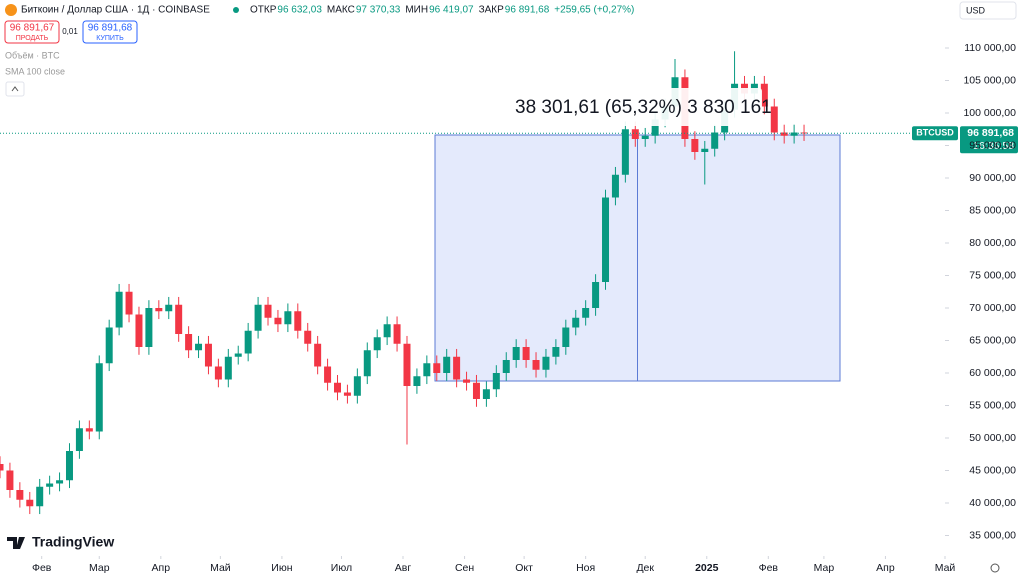 This screenshot has width=1024, height=580. I want to click on buy-button, so click(110, 32).